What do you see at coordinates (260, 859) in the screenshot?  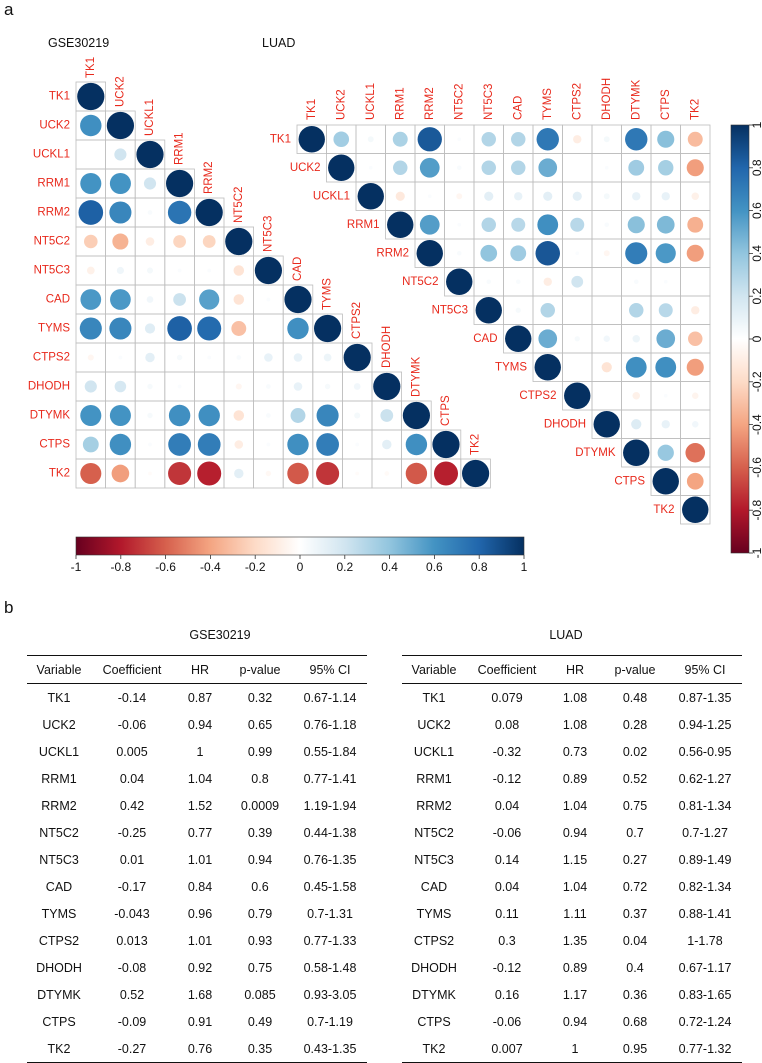 I see `table-cell: 0.94` at bounding box center [260, 859].